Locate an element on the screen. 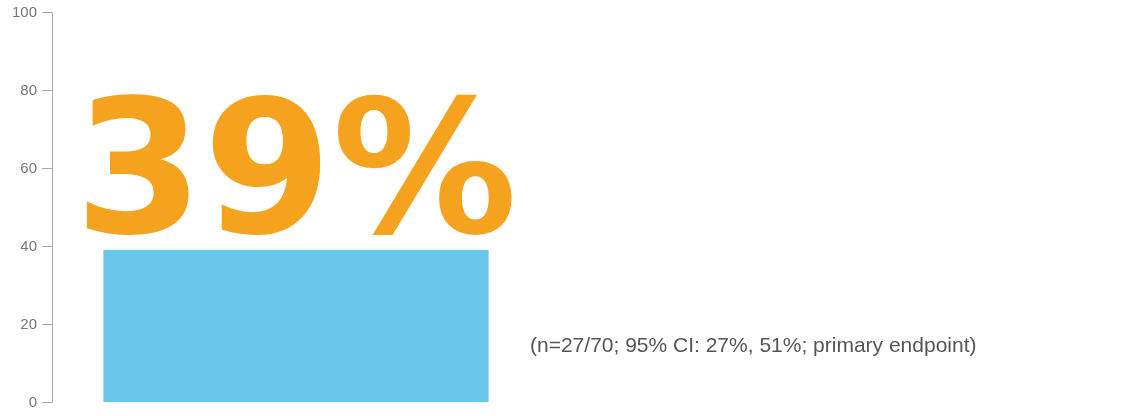 The image size is (1138, 416). y-tick-label: 100 is located at coordinates (24, 12).